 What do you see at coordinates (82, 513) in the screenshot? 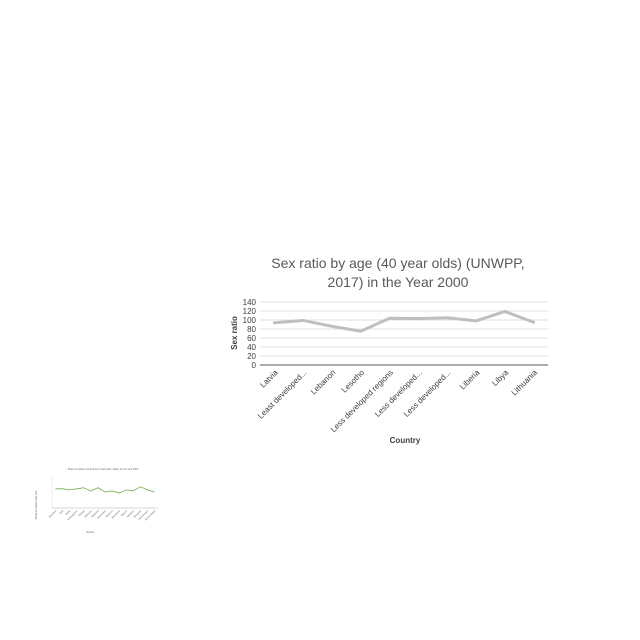
I see `thumbnail-x-tick-label: Malawi` at bounding box center [82, 513].